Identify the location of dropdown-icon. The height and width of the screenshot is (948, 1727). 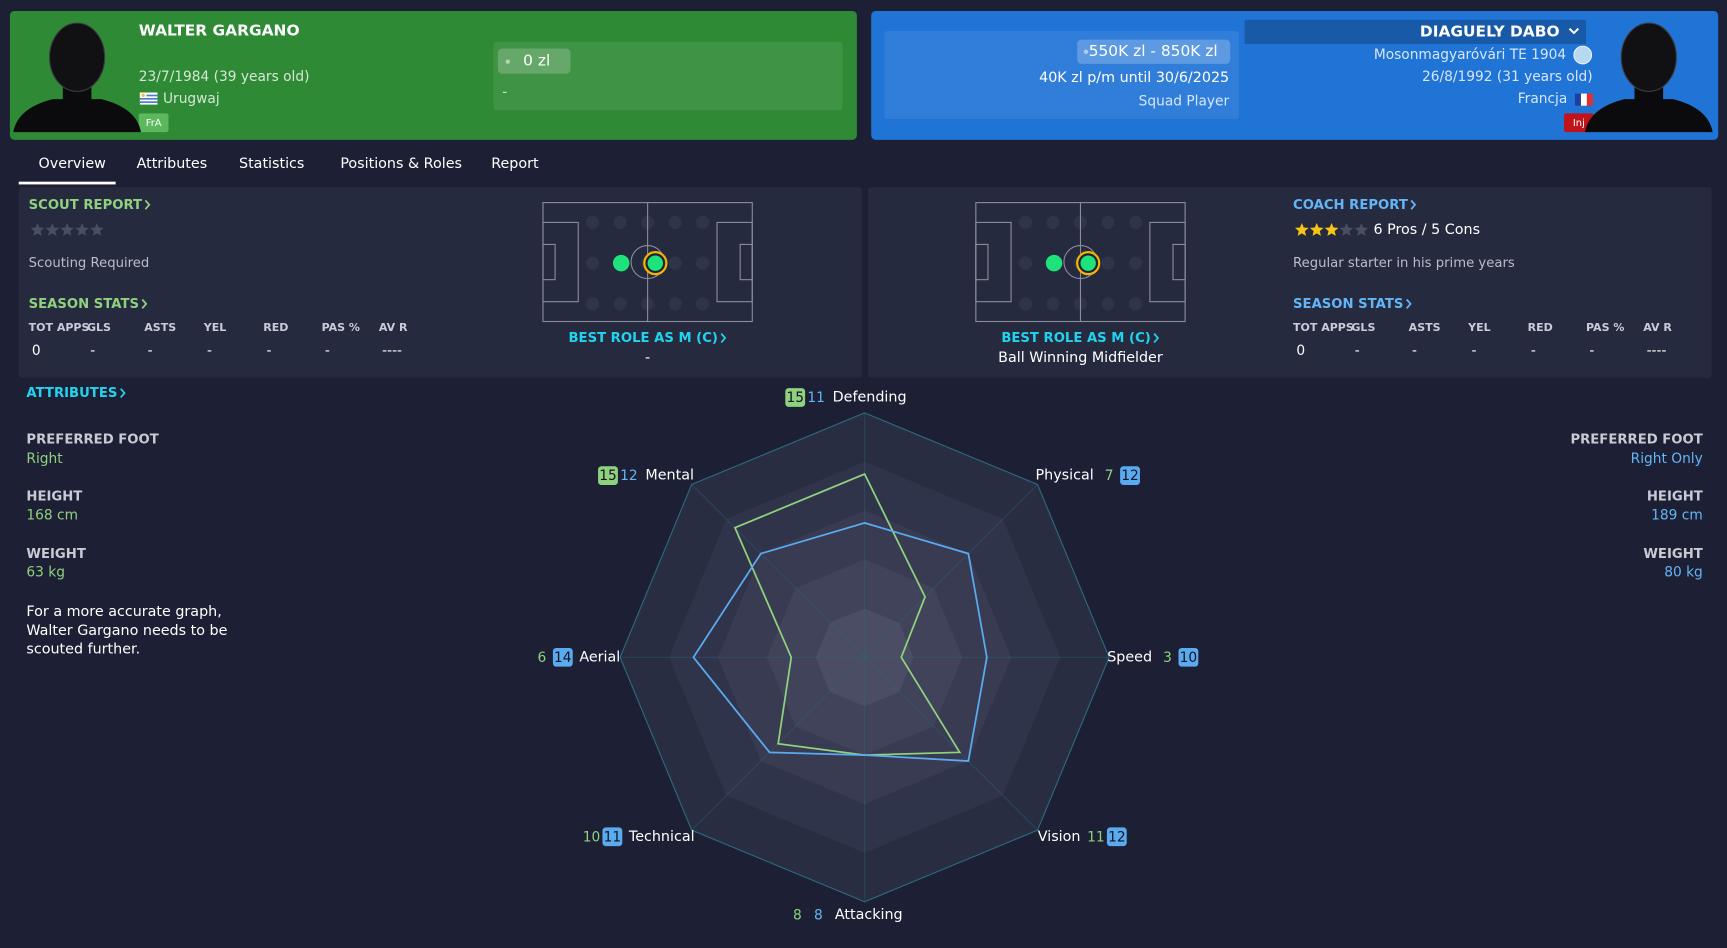
(1574, 31).